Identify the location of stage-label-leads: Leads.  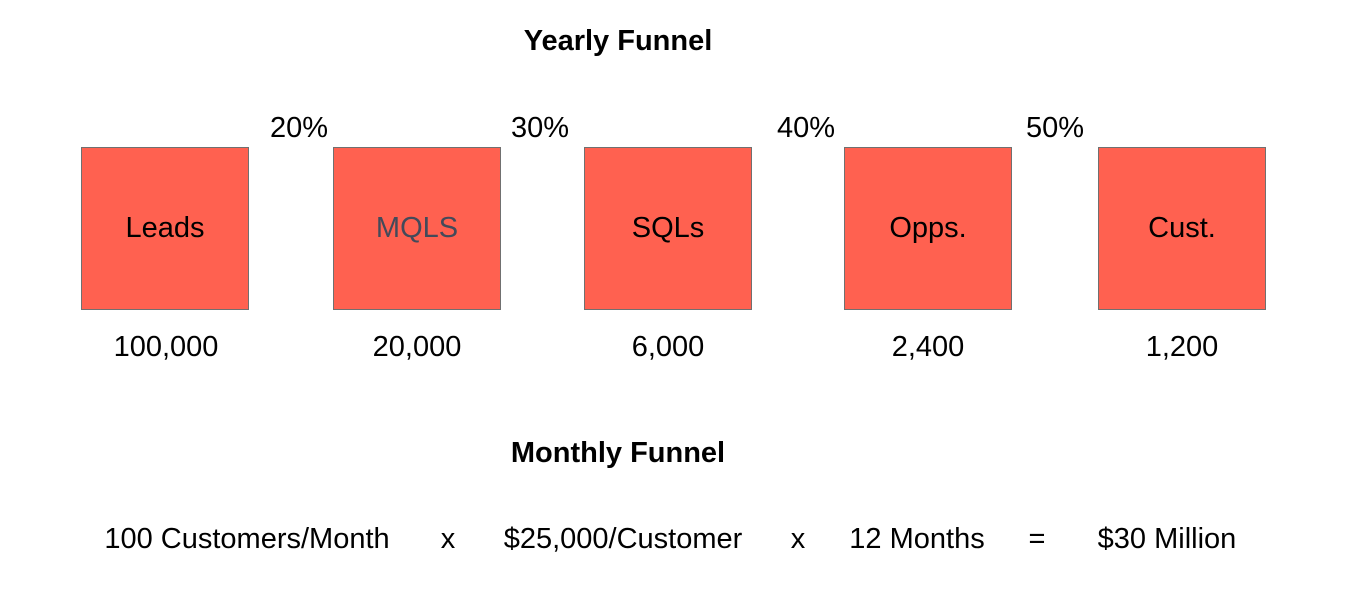
(165, 228).